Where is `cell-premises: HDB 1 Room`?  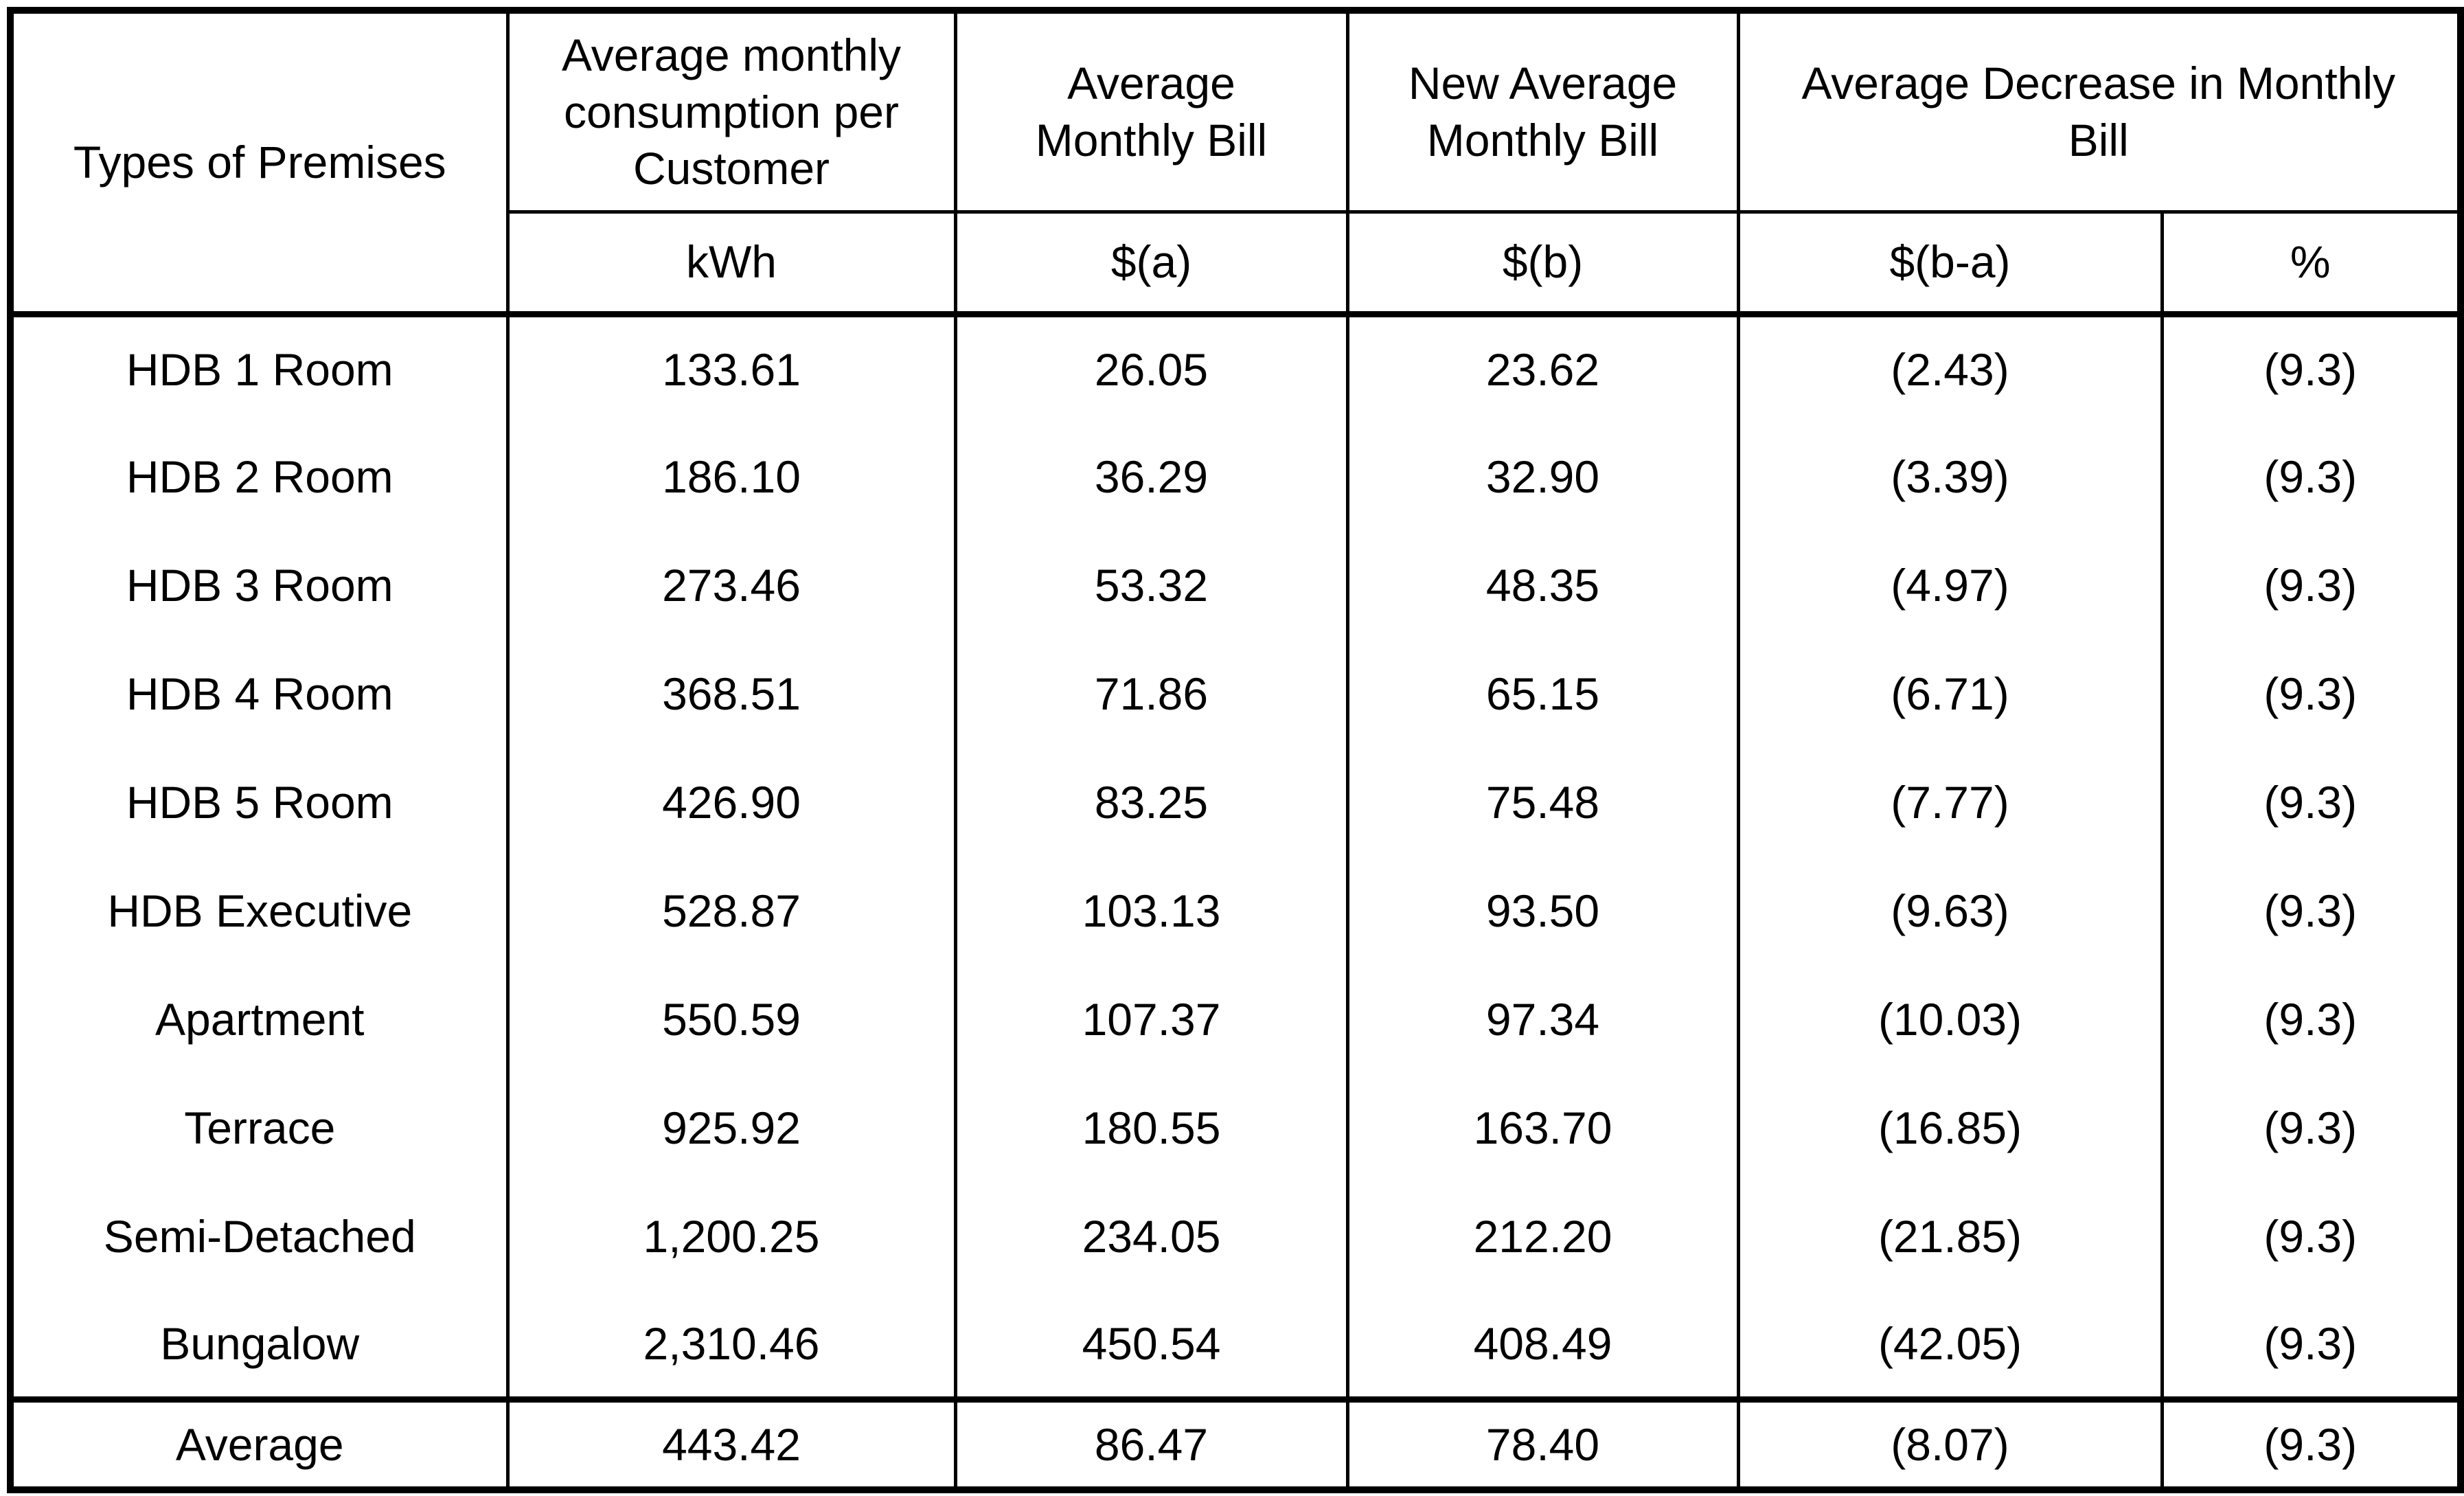 cell-premises: HDB 1 Room is located at coordinates (259, 368).